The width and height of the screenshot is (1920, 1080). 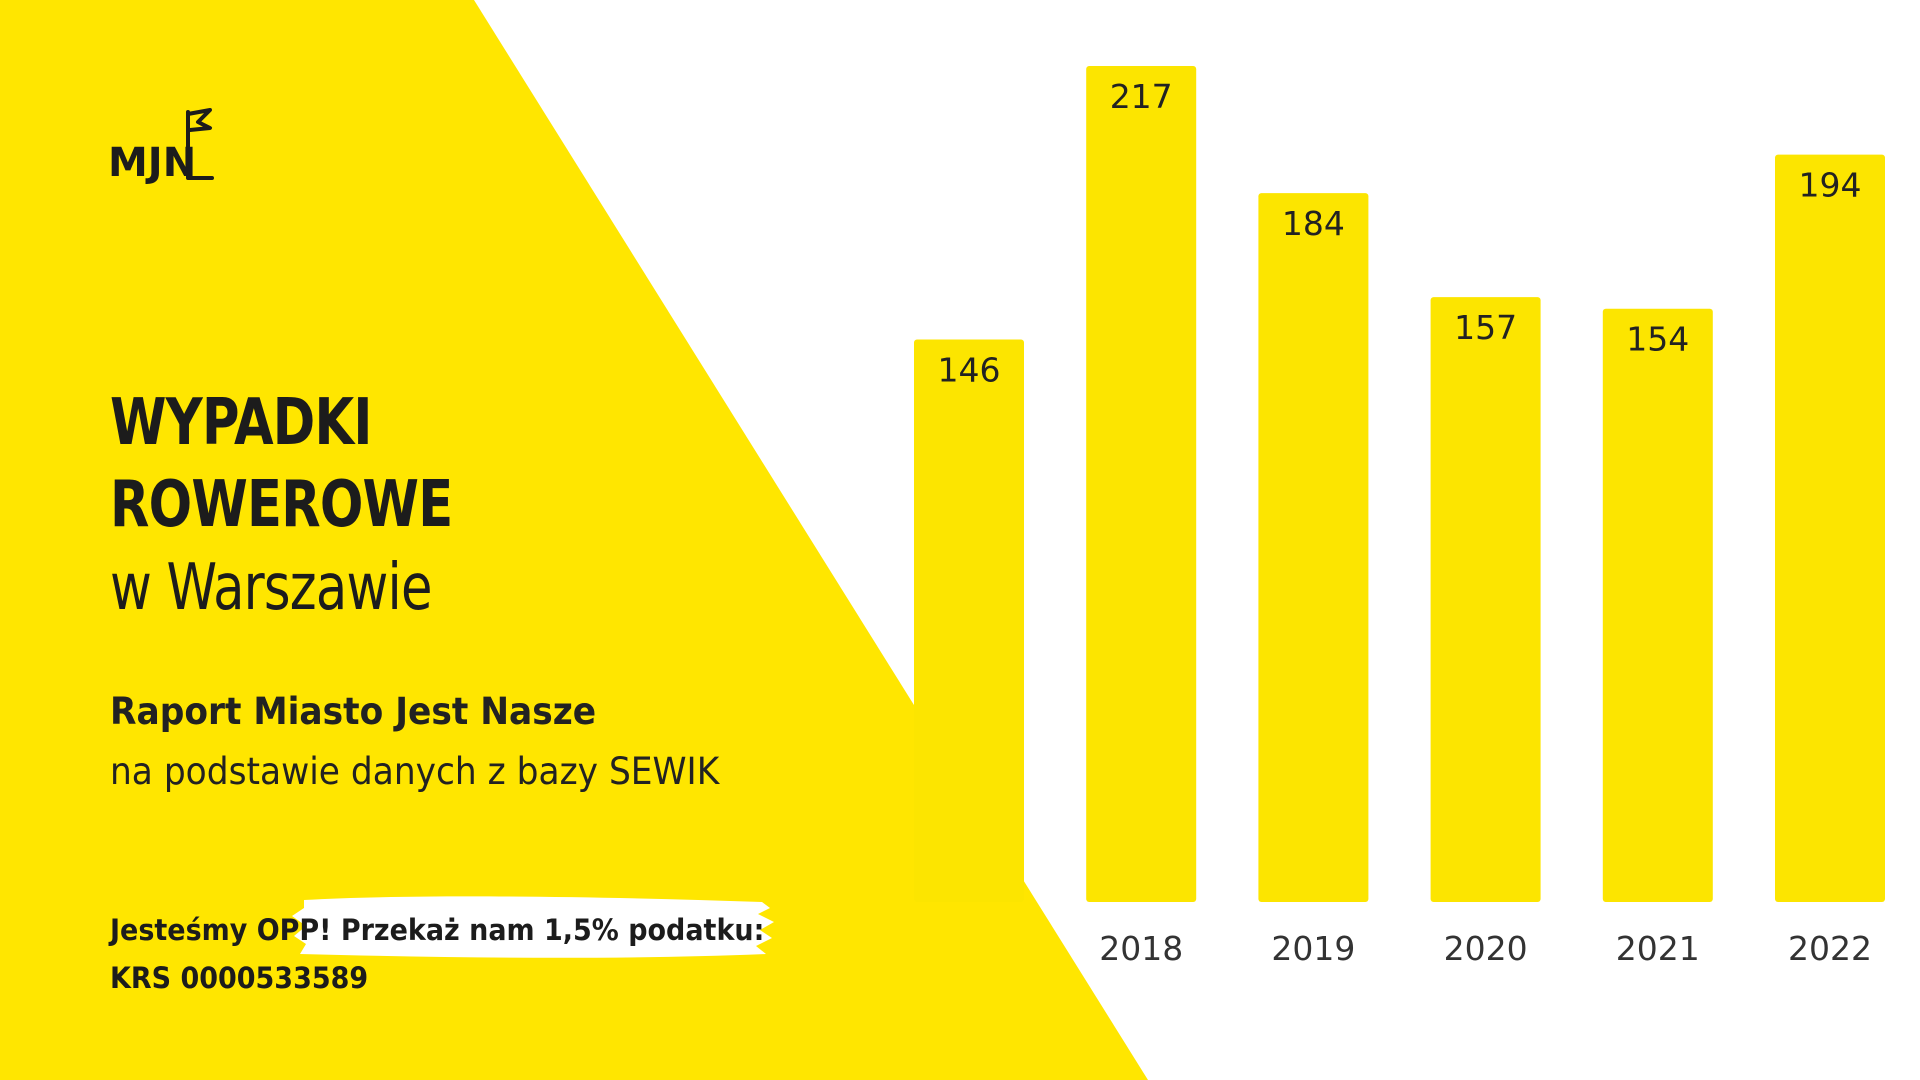 I want to click on brush-highlight, so click(x=533, y=927).